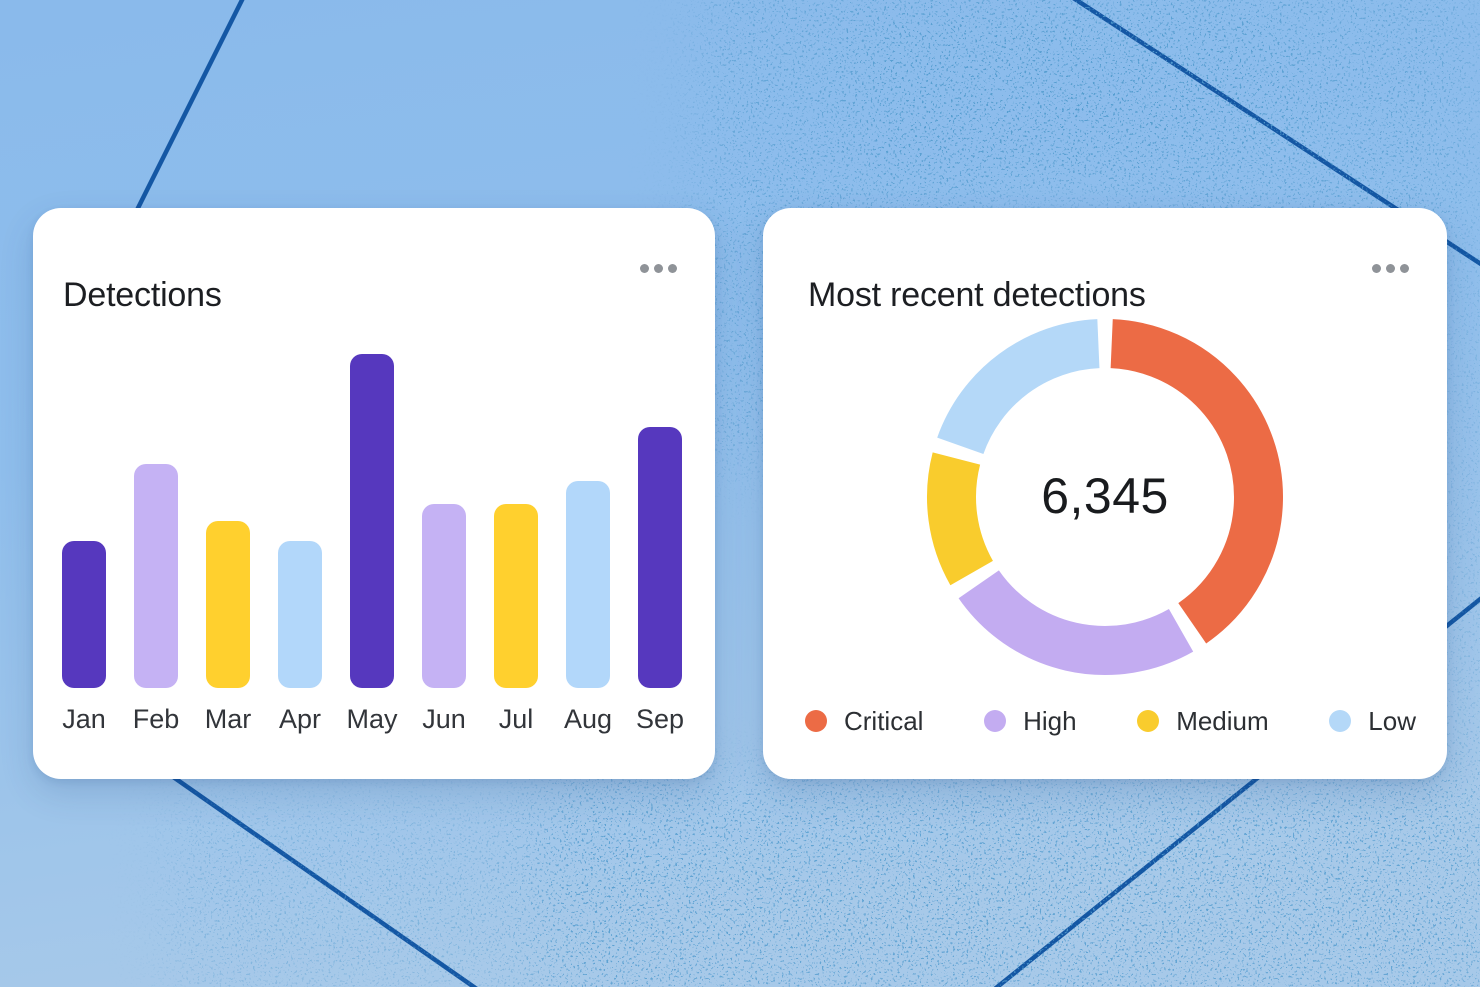 The height and width of the screenshot is (987, 1480). What do you see at coordinates (1050, 721) in the screenshot?
I see `legend-label: High` at bounding box center [1050, 721].